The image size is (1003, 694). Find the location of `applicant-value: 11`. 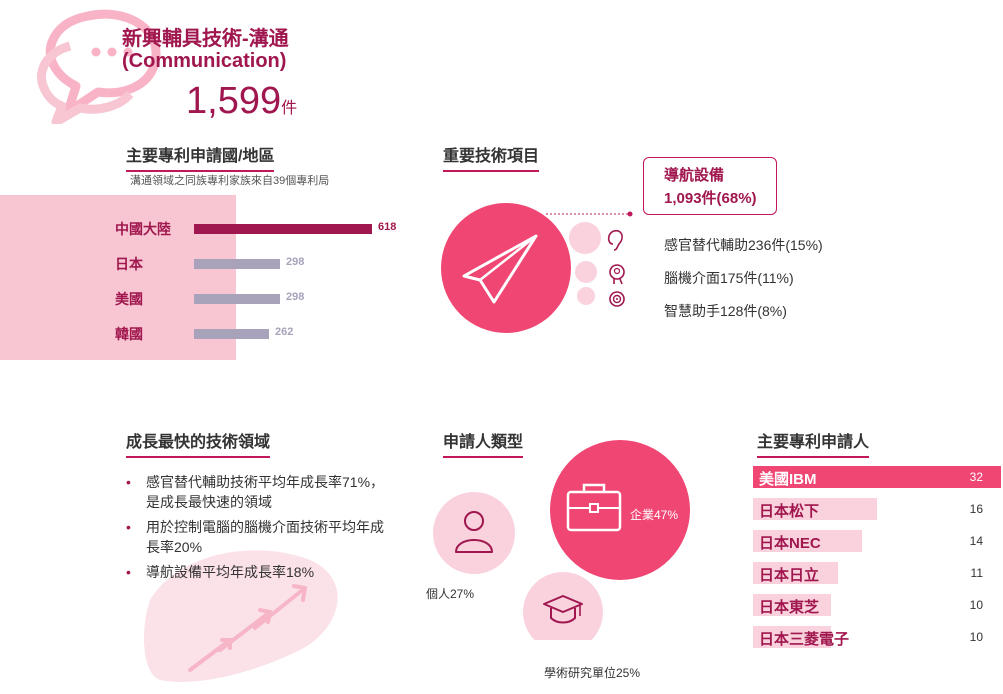

applicant-value: 11 is located at coordinates (977, 573).